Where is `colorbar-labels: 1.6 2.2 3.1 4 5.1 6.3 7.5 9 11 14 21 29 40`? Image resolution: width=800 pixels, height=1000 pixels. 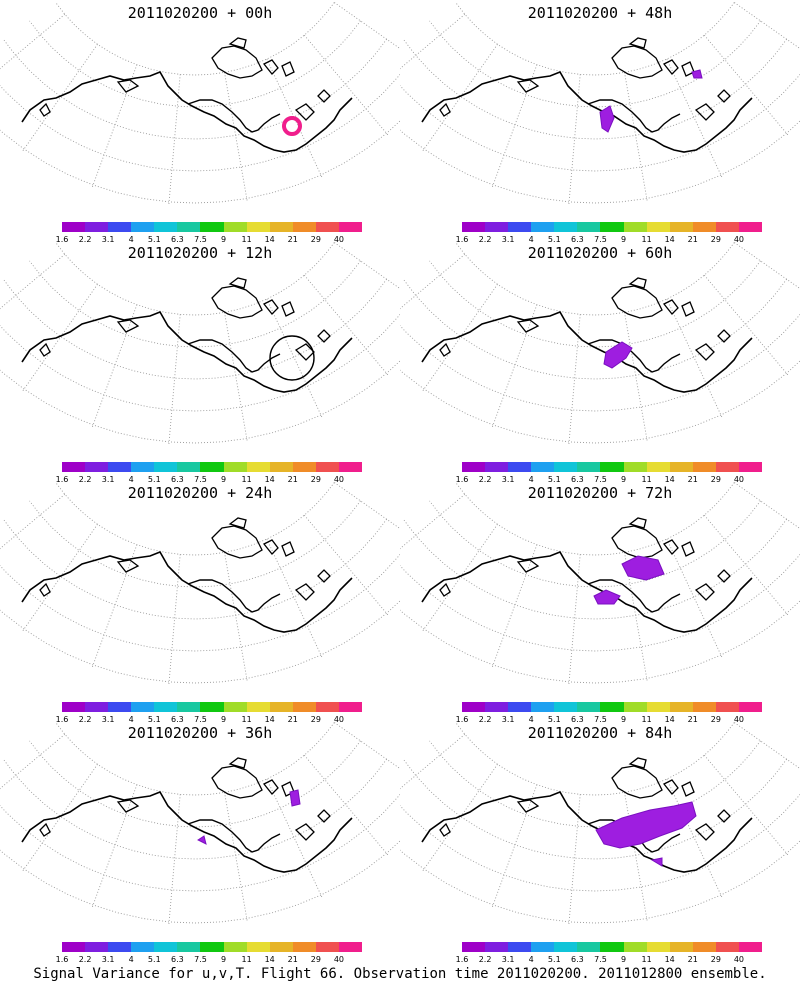
colorbar-labels: 1.6 2.2 3.1 4 5.1 6.3 7.5 9 11 14 21 29 40 is located at coordinates (600, 240).